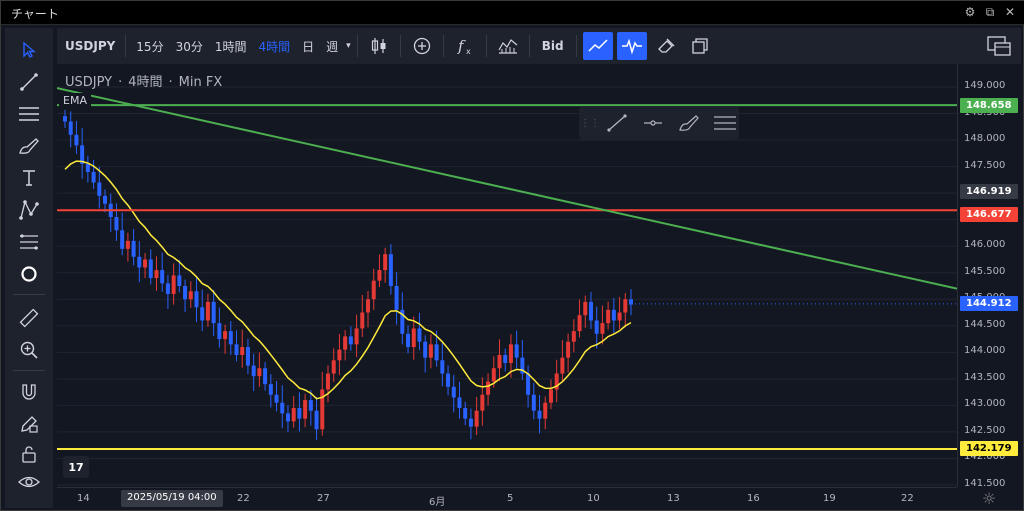 The width and height of the screenshot is (1024, 511). What do you see at coordinates (985, 245) in the screenshot?
I see `price-tick: 146.000` at bounding box center [985, 245].